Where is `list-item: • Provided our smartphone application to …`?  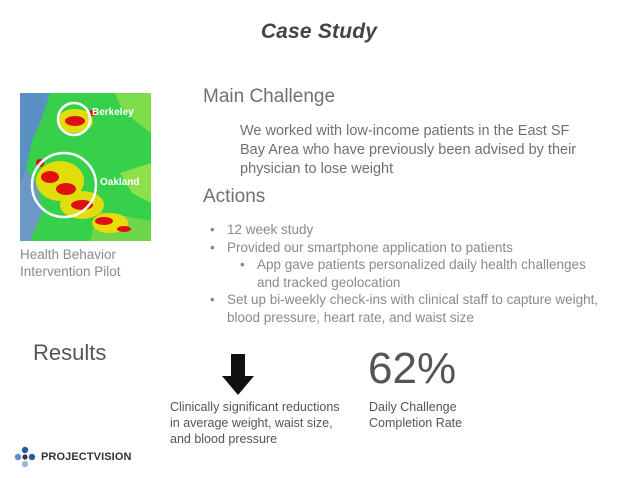
list-item: • Provided our smartphone application to … is located at coordinates (407, 248).